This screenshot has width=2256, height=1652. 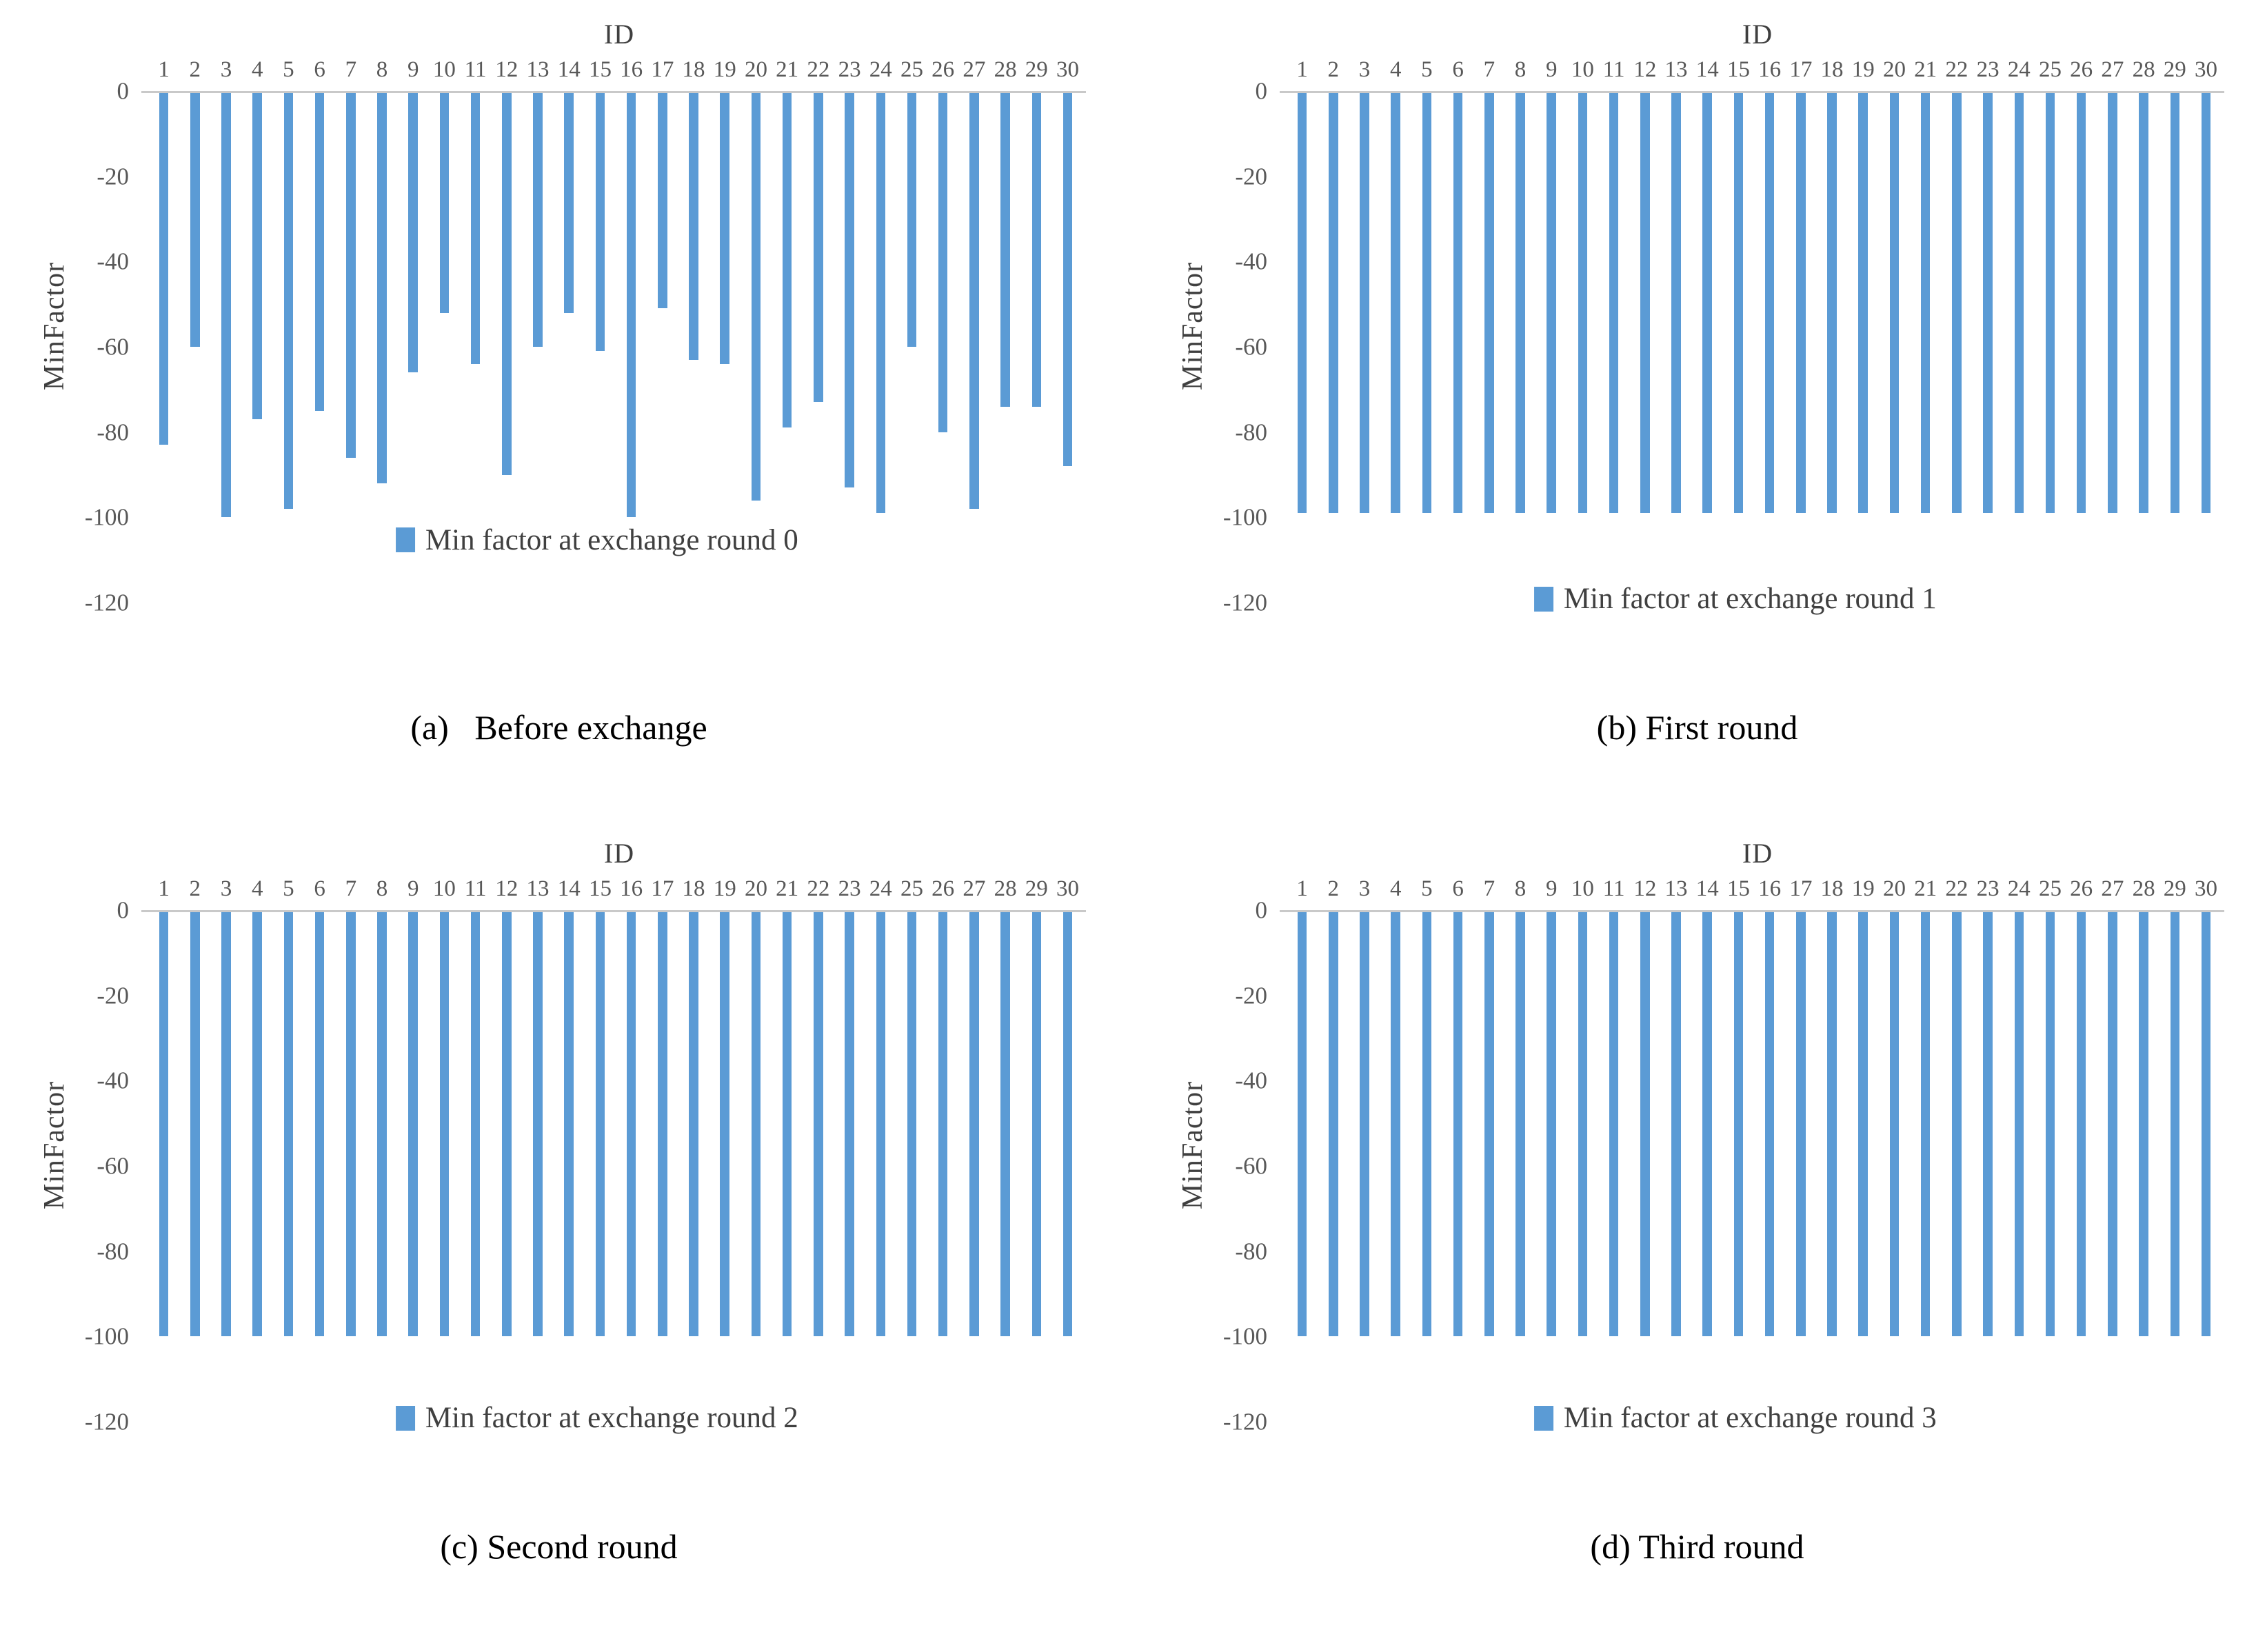 I want to click on x-tick-label: 20, so click(x=755, y=889).